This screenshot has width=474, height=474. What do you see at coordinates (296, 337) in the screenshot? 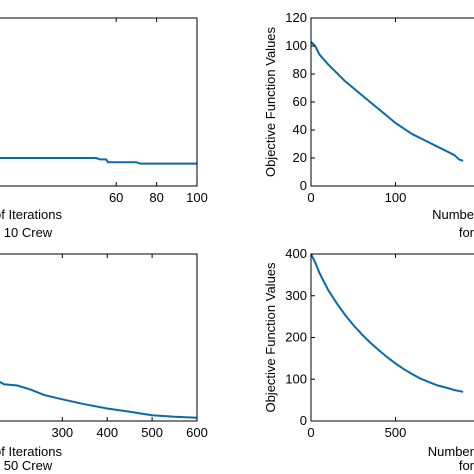
I see `y-tick-label: 200` at bounding box center [296, 337].